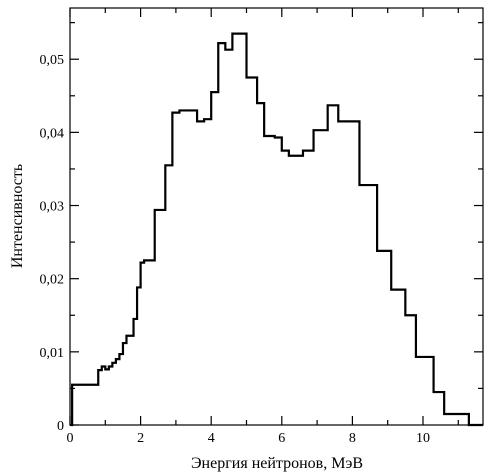 Image resolution: width=485 pixels, height=472 pixels. Describe the element at coordinates (281, 438) in the screenshot. I see `x-tick-label: 6` at that location.